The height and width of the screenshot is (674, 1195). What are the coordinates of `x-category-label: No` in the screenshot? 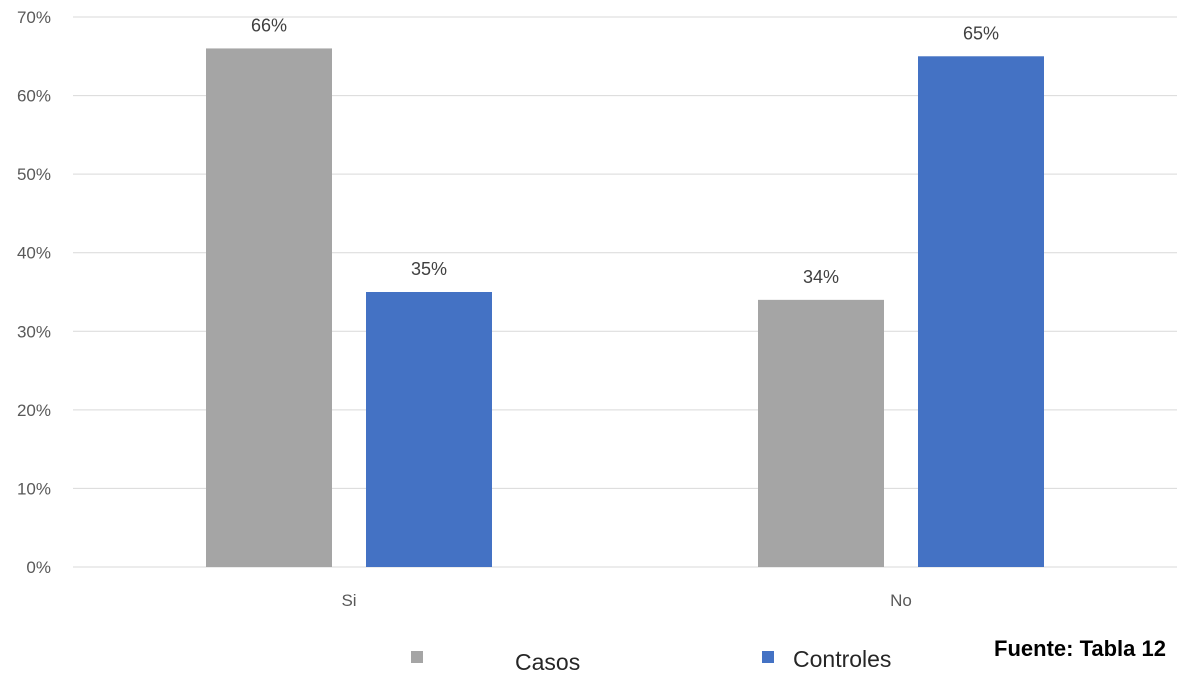 It's located at (901, 600).